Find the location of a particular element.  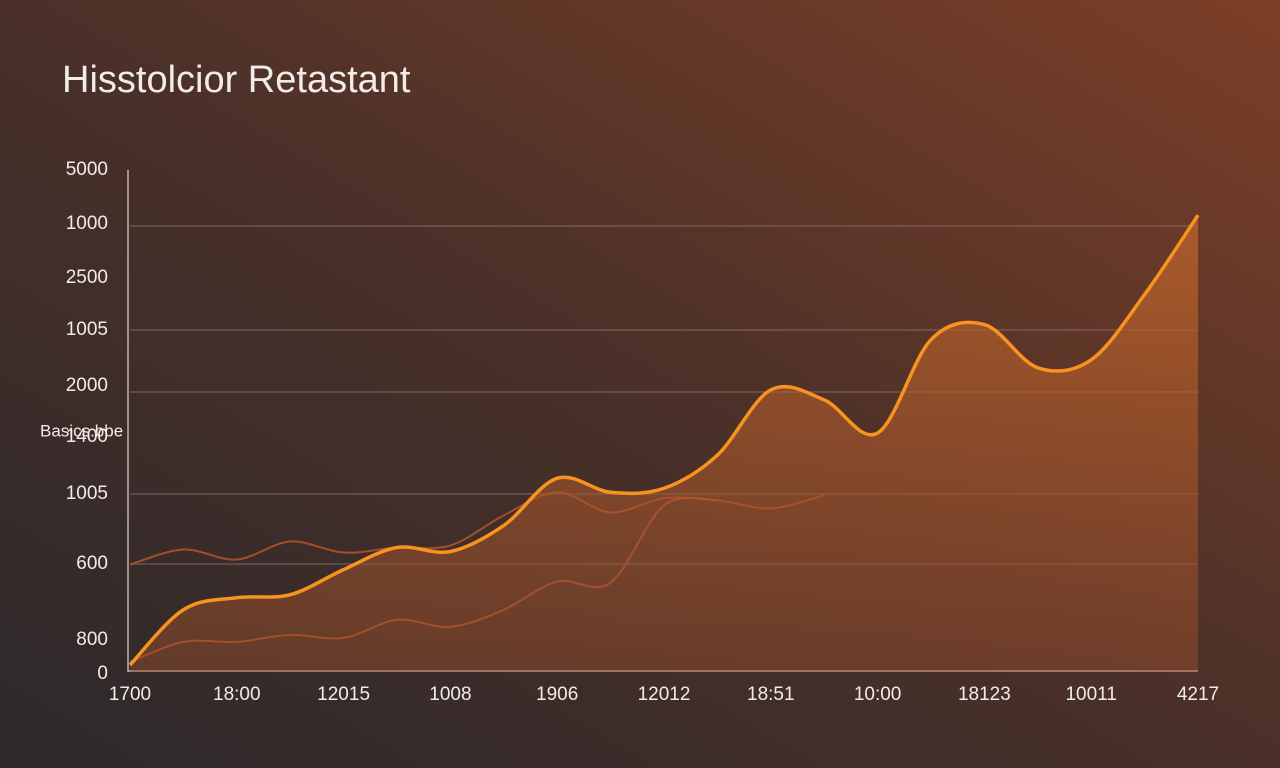

y-tick-label: 5000 is located at coordinates (87, 169).